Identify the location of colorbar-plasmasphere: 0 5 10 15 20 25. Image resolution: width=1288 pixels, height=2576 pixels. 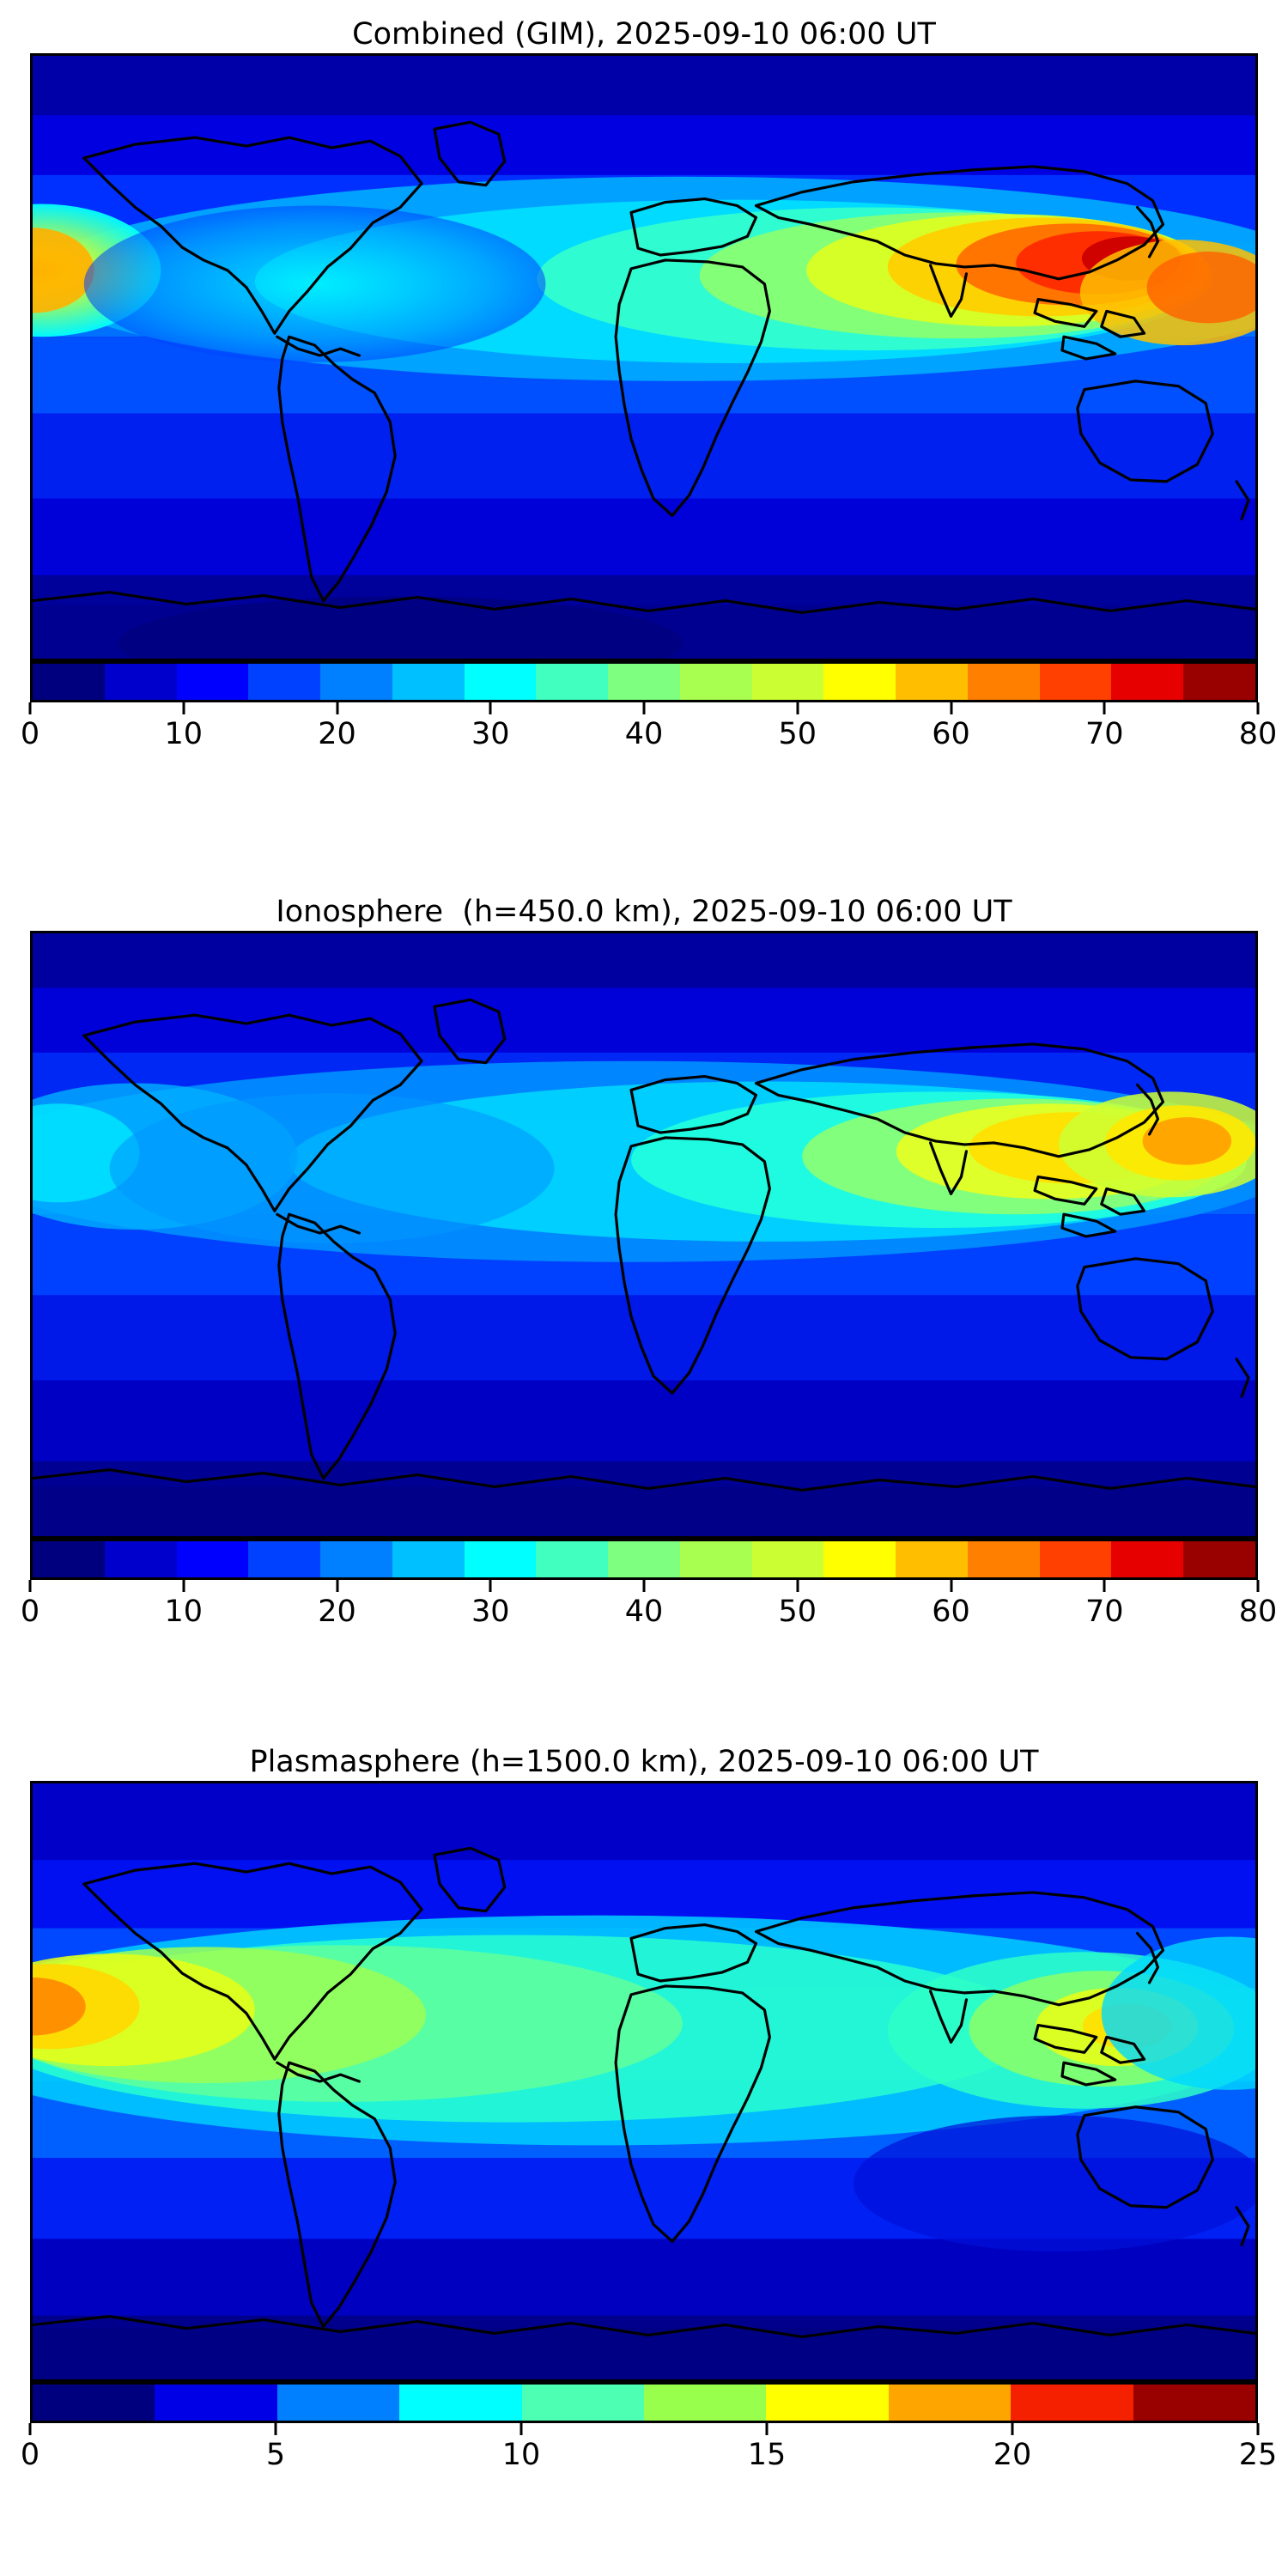
(649, 2430).